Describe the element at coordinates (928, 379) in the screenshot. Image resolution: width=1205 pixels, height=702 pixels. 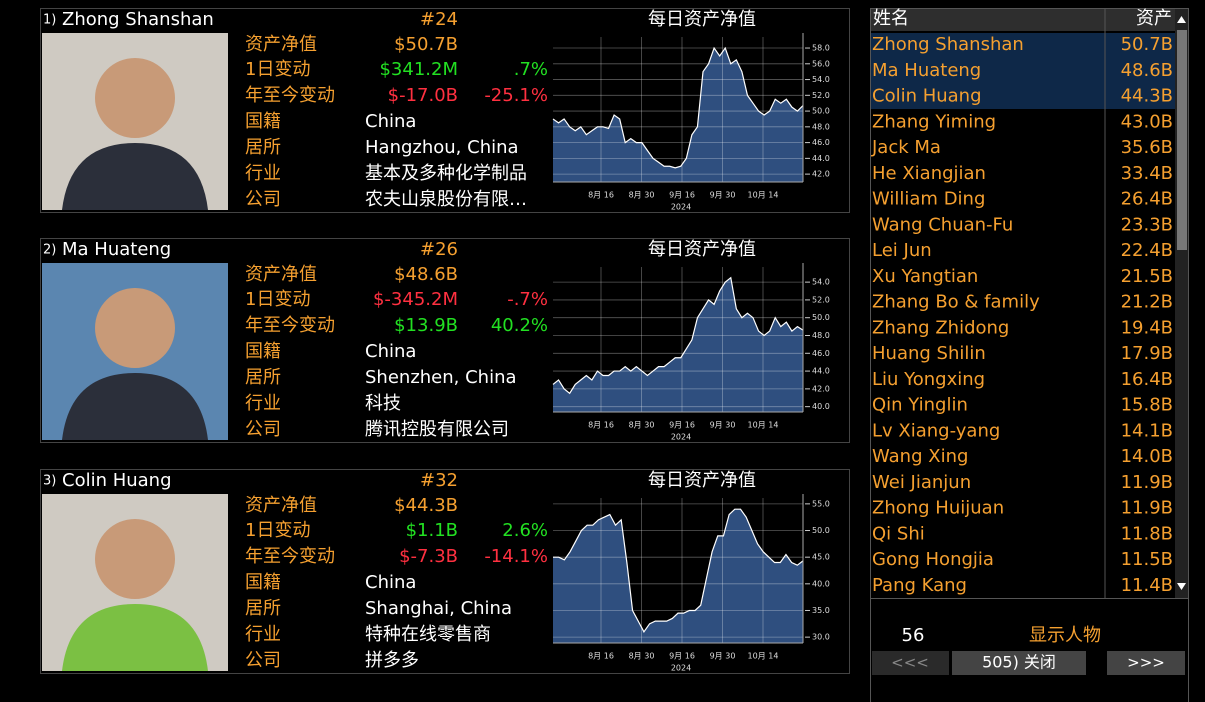
I see `list-name: Liu Yongxing` at that location.